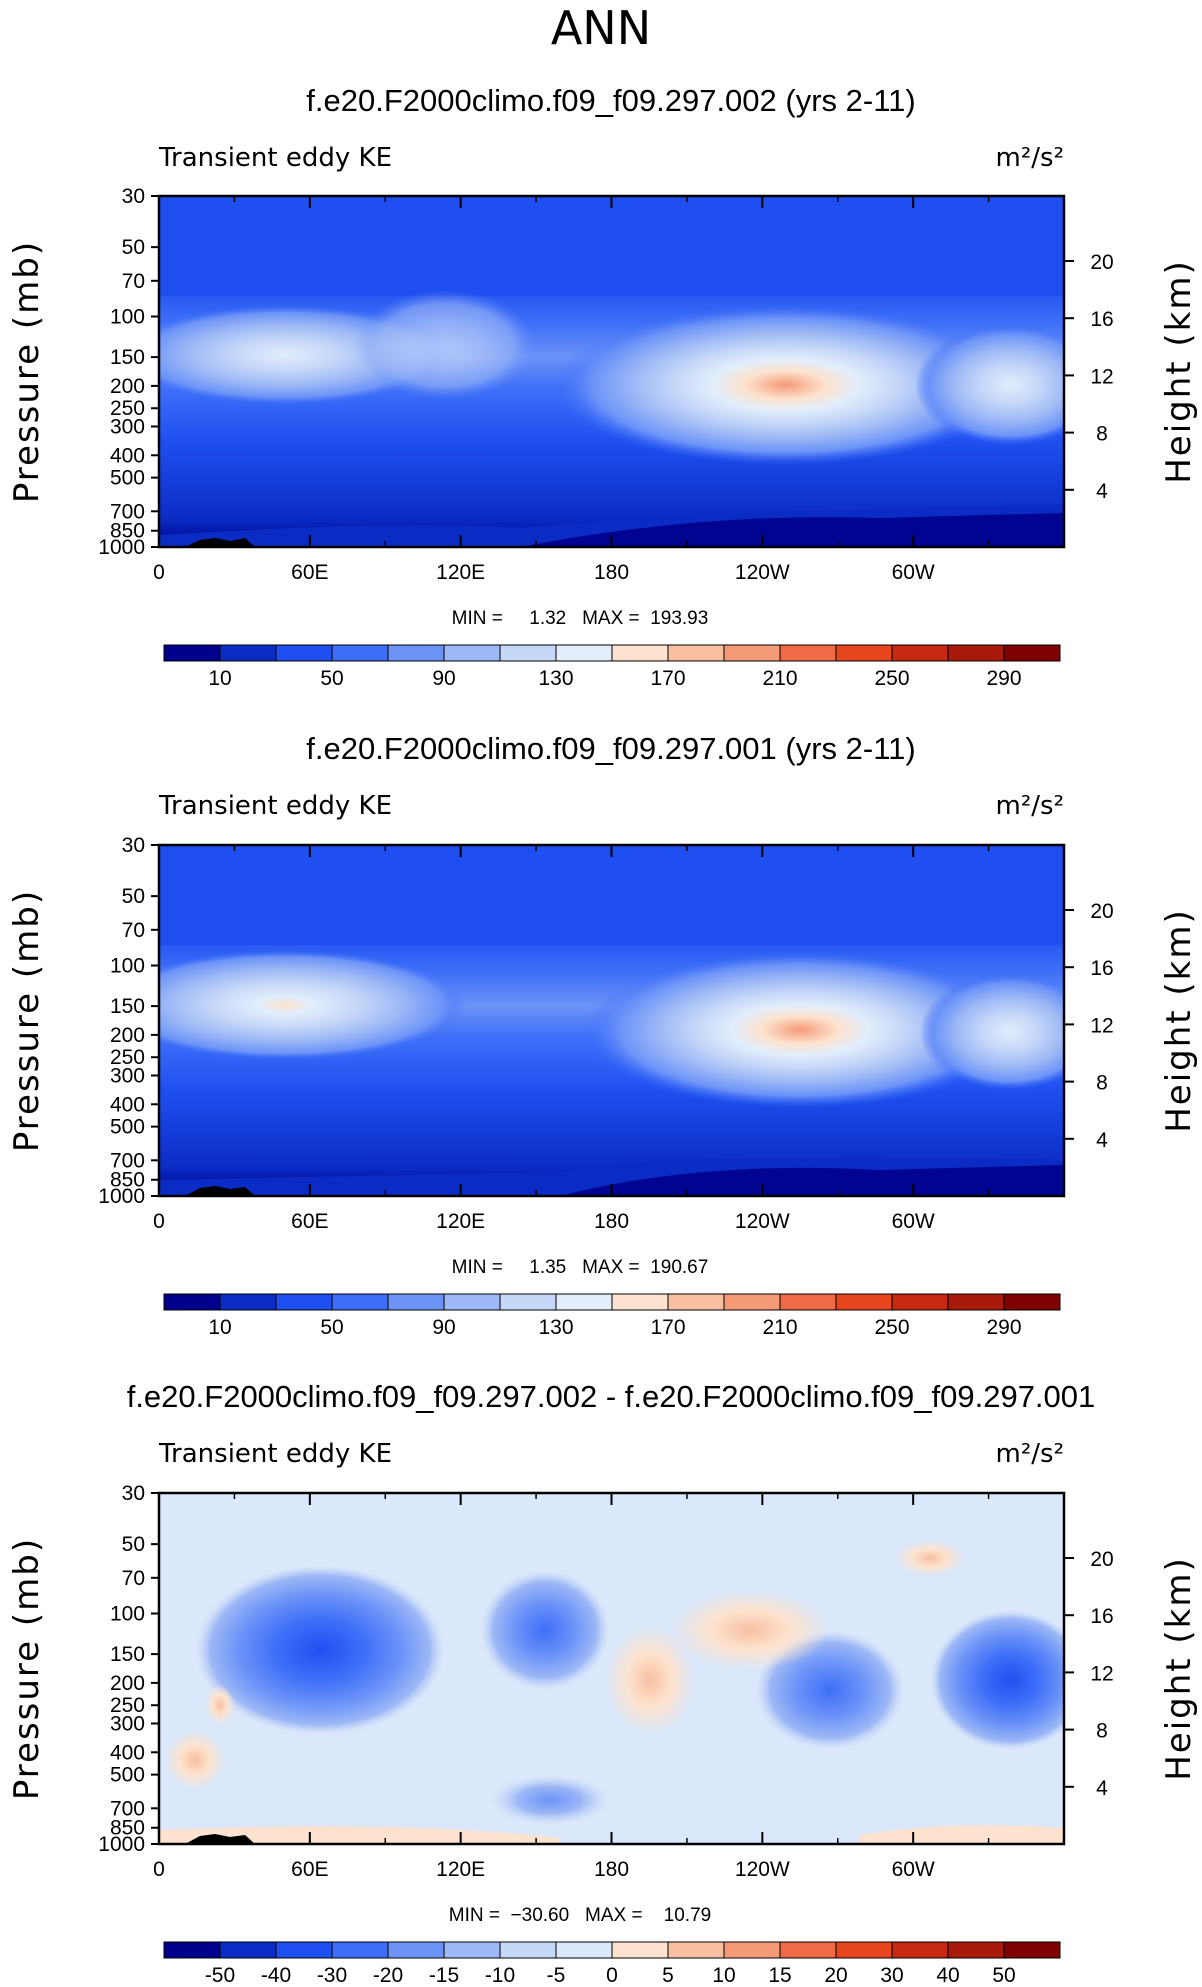 The height and width of the screenshot is (1987, 1202). Describe the element at coordinates (611, 371) in the screenshot. I see `panel-1-field` at that location.